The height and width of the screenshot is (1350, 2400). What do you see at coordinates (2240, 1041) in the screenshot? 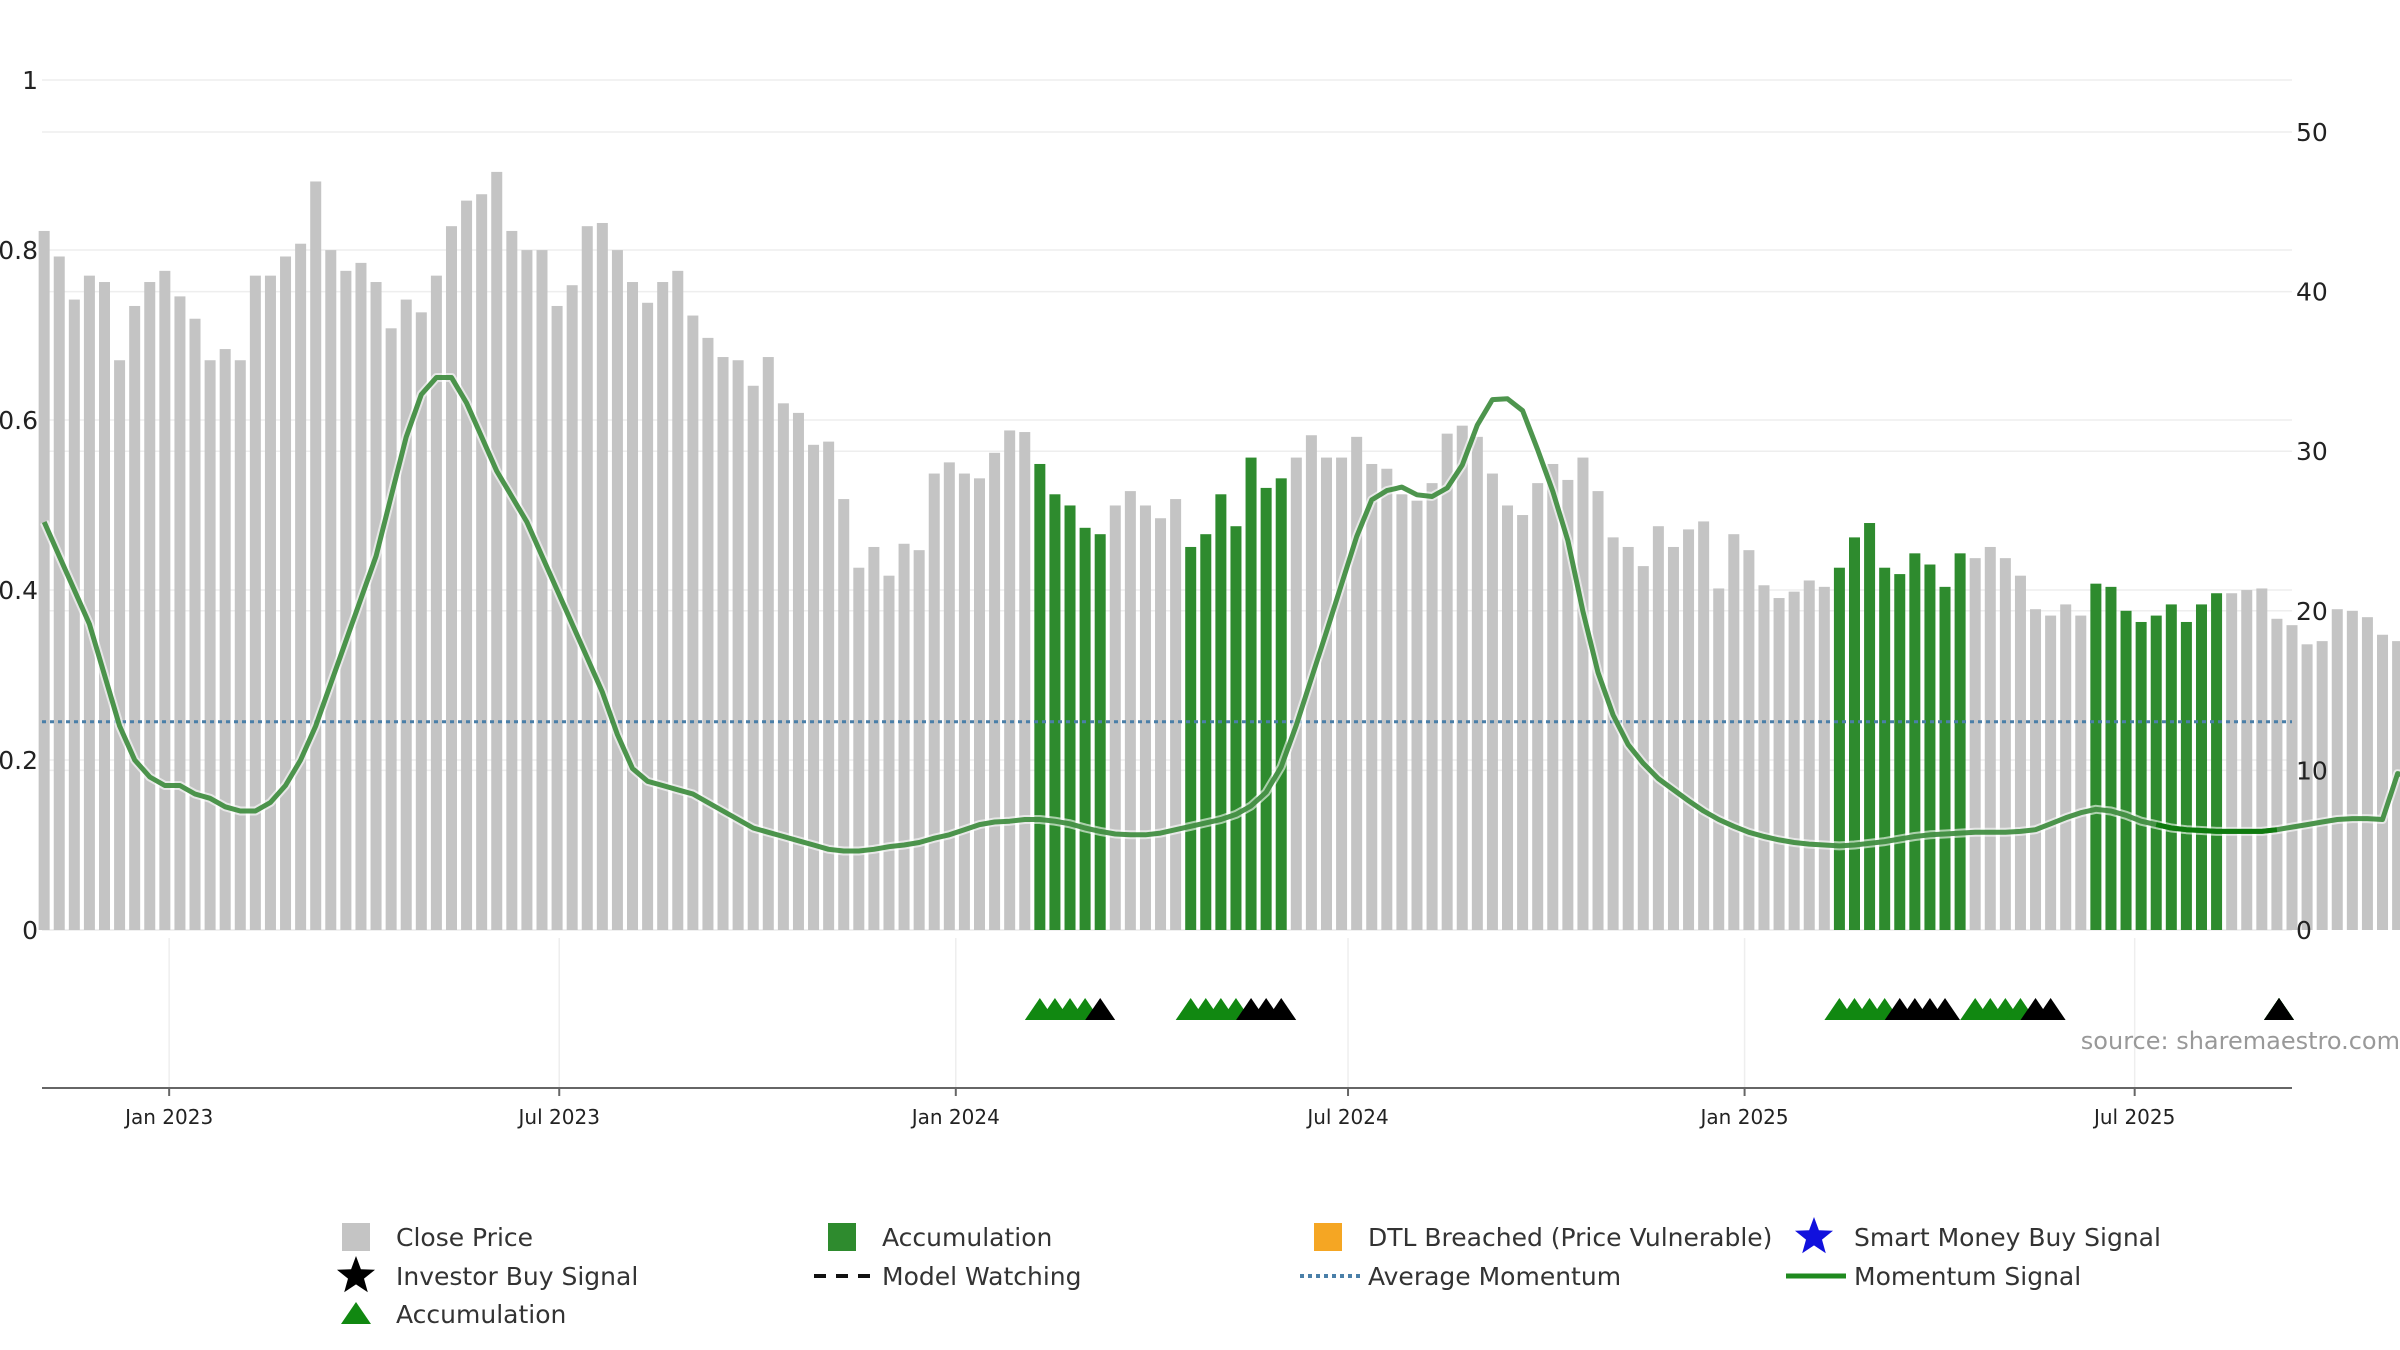
I see `source-label: source: sharemaestro.com` at bounding box center [2240, 1041].